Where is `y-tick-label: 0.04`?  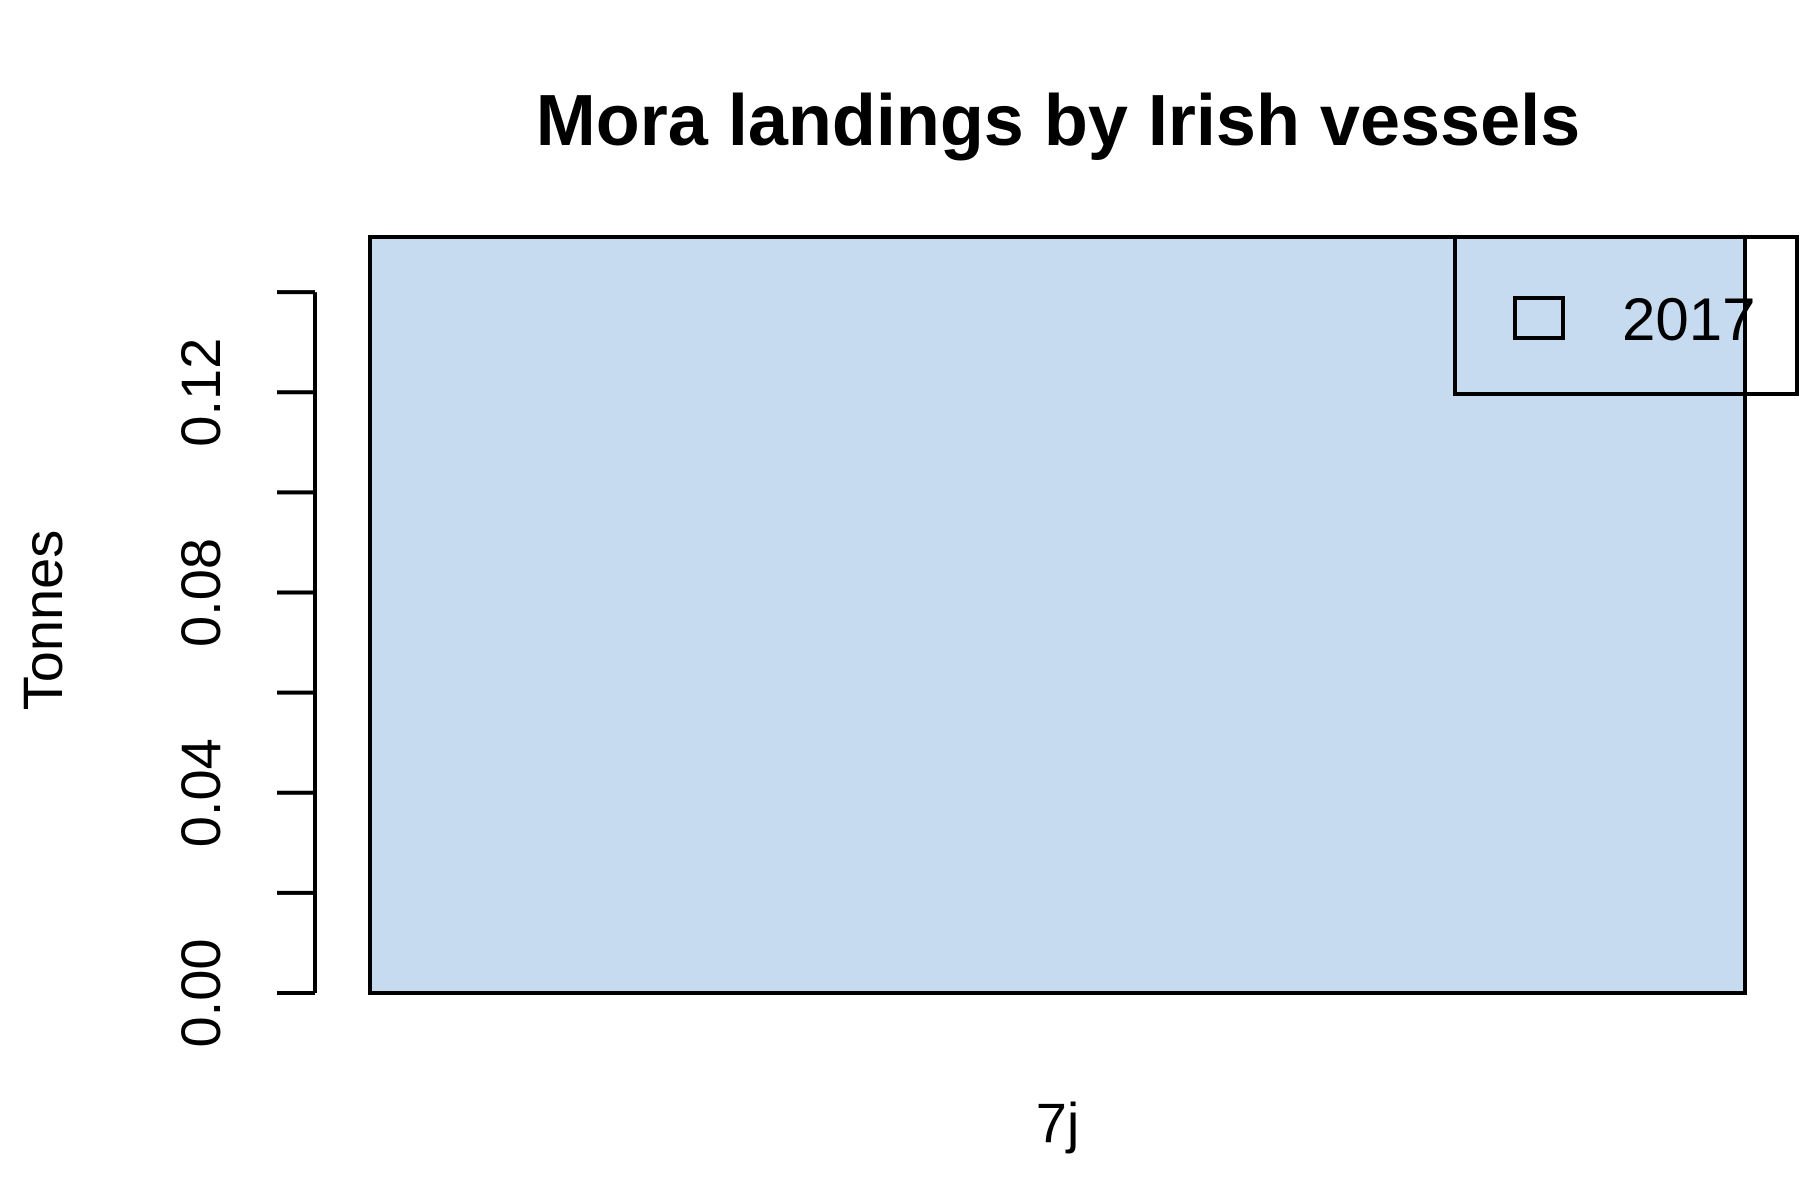 y-tick-label: 0.04 is located at coordinates (200, 792).